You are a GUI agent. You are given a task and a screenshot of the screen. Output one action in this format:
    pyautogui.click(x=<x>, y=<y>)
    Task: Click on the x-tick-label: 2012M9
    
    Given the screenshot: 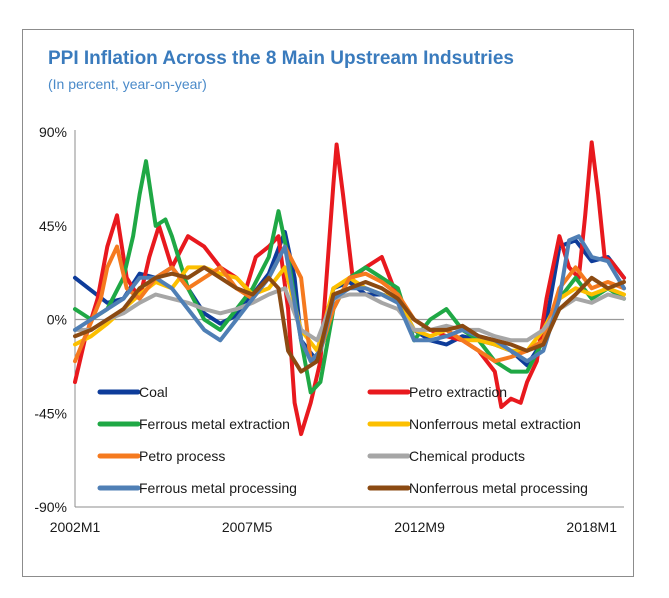 What is the action you would take?
    pyautogui.click(x=419, y=527)
    